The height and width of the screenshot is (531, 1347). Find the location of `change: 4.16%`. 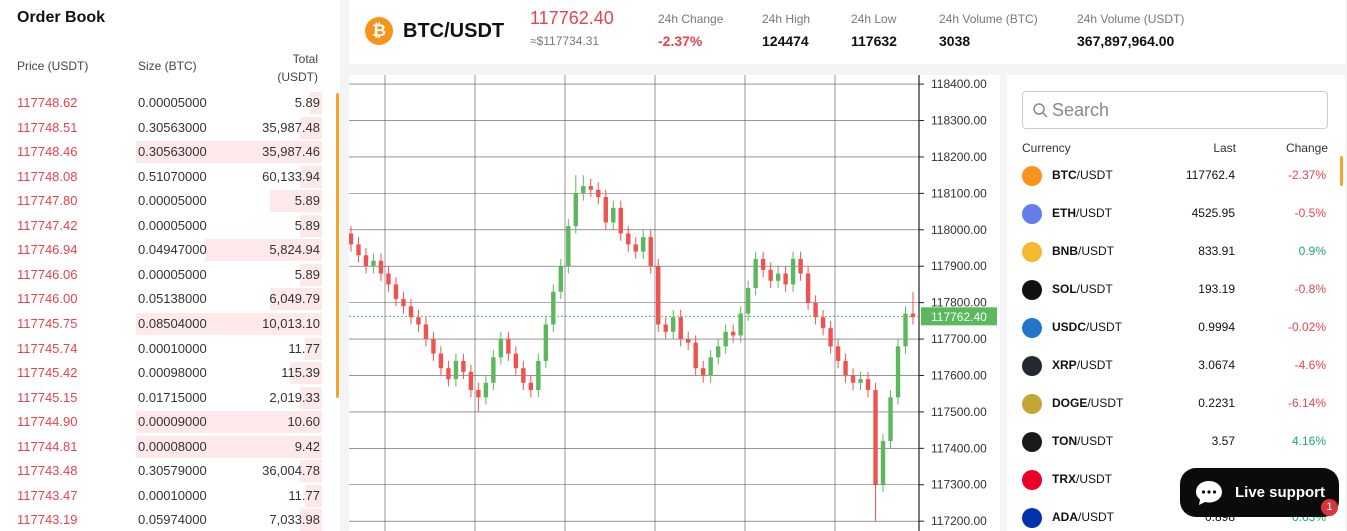

change: 4.16% is located at coordinates (1308, 441).